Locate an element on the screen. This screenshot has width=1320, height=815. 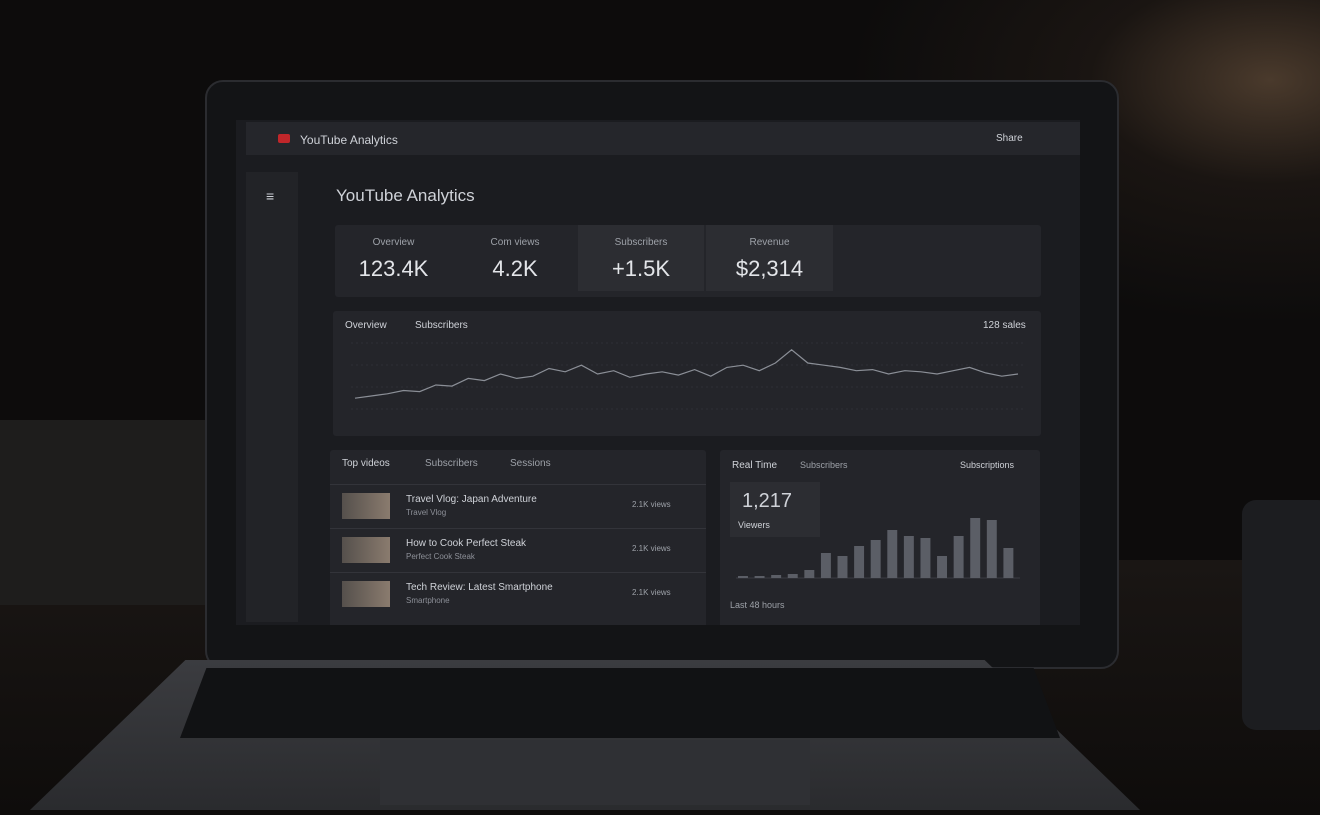
metric-value: 123.4K is located at coordinates (393, 268).